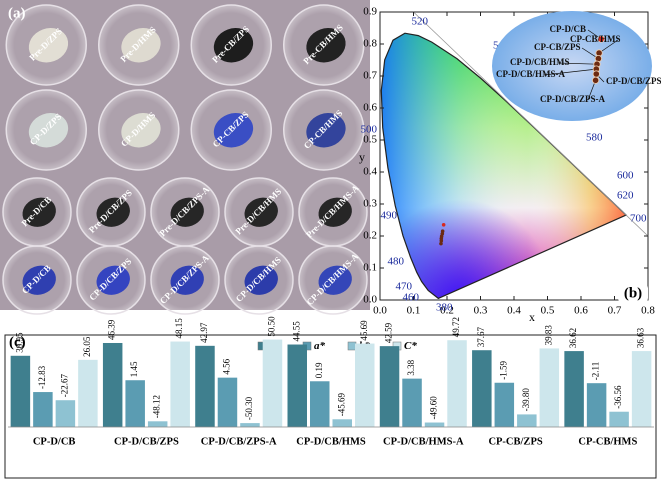 This screenshot has width=661, height=481. Describe the element at coordinates (594, 138) in the screenshot. I see `wavelength-label: 580` at that location.